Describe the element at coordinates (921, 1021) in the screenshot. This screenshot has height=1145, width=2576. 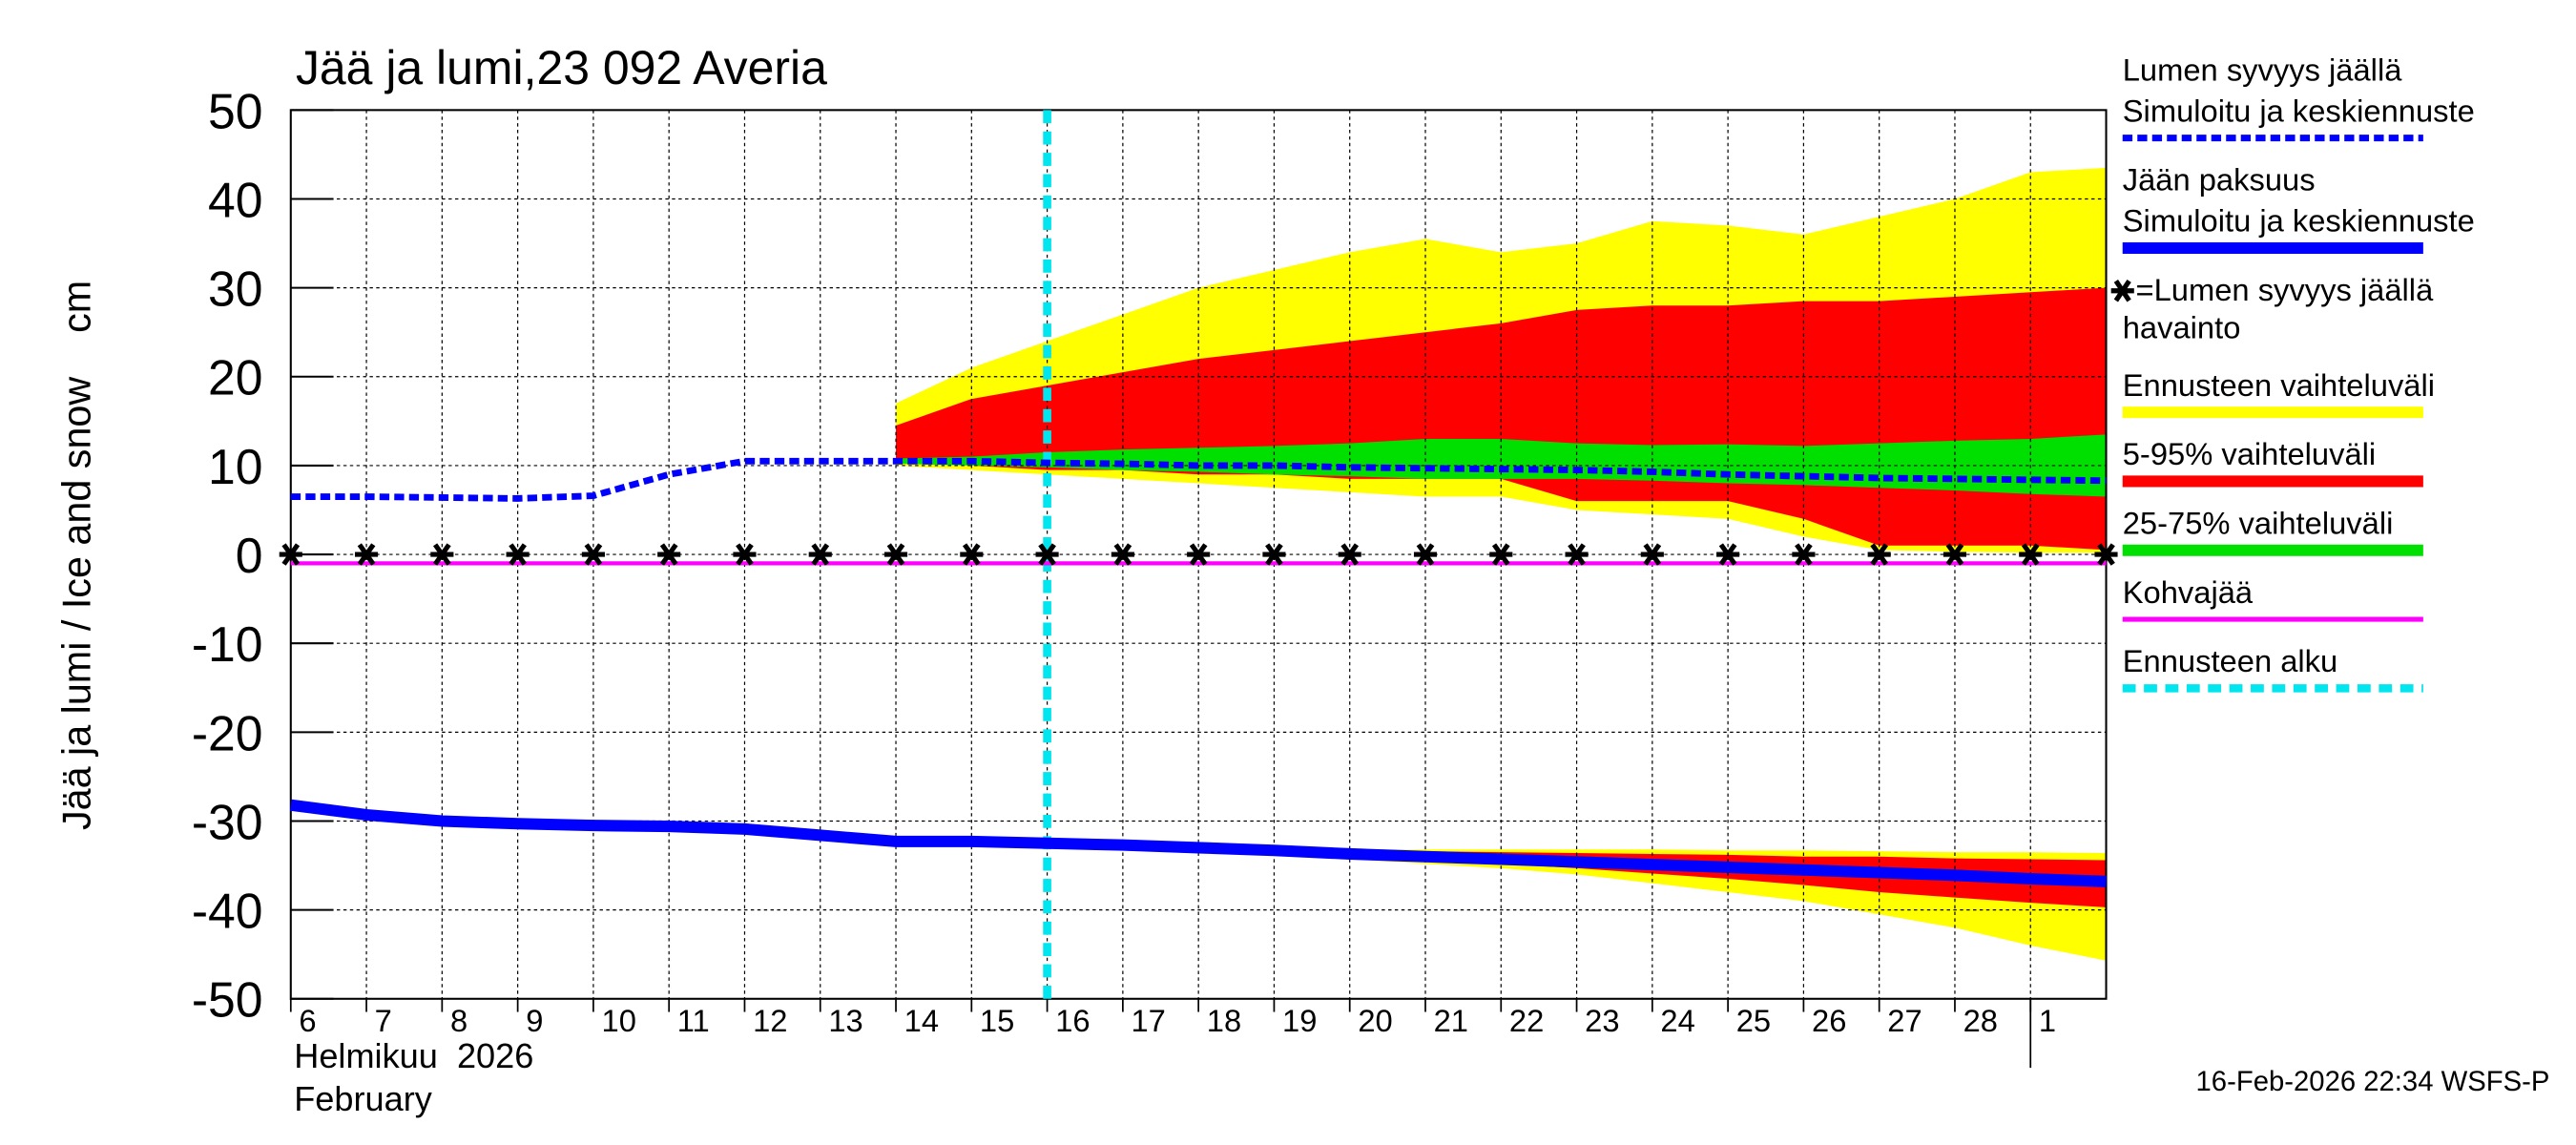
I see `x-tick-label: 14` at that location.